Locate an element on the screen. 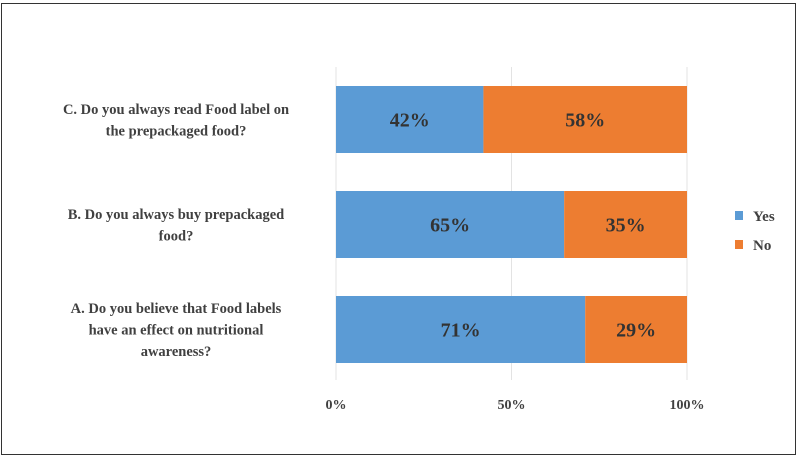 The width and height of the screenshot is (800, 460). legend-swatch-yes is located at coordinates (739, 215).